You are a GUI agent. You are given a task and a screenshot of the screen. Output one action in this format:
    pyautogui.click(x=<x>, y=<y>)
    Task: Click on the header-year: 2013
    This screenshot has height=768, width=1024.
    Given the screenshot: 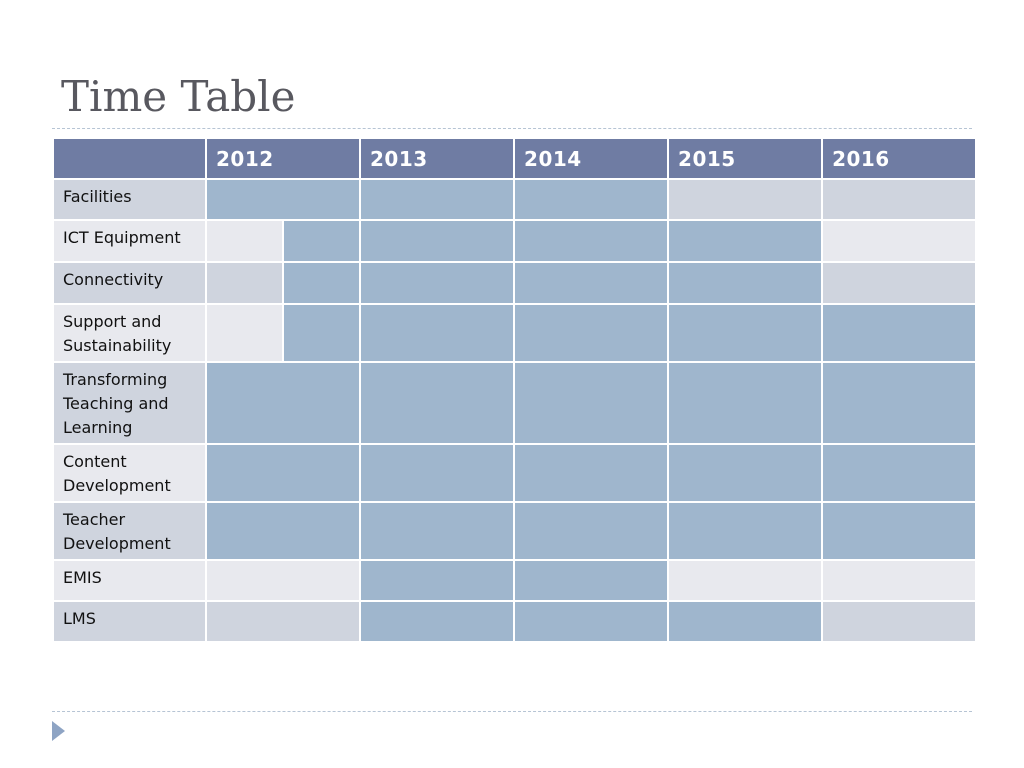 What is the action you would take?
    pyautogui.click(x=437, y=158)
    